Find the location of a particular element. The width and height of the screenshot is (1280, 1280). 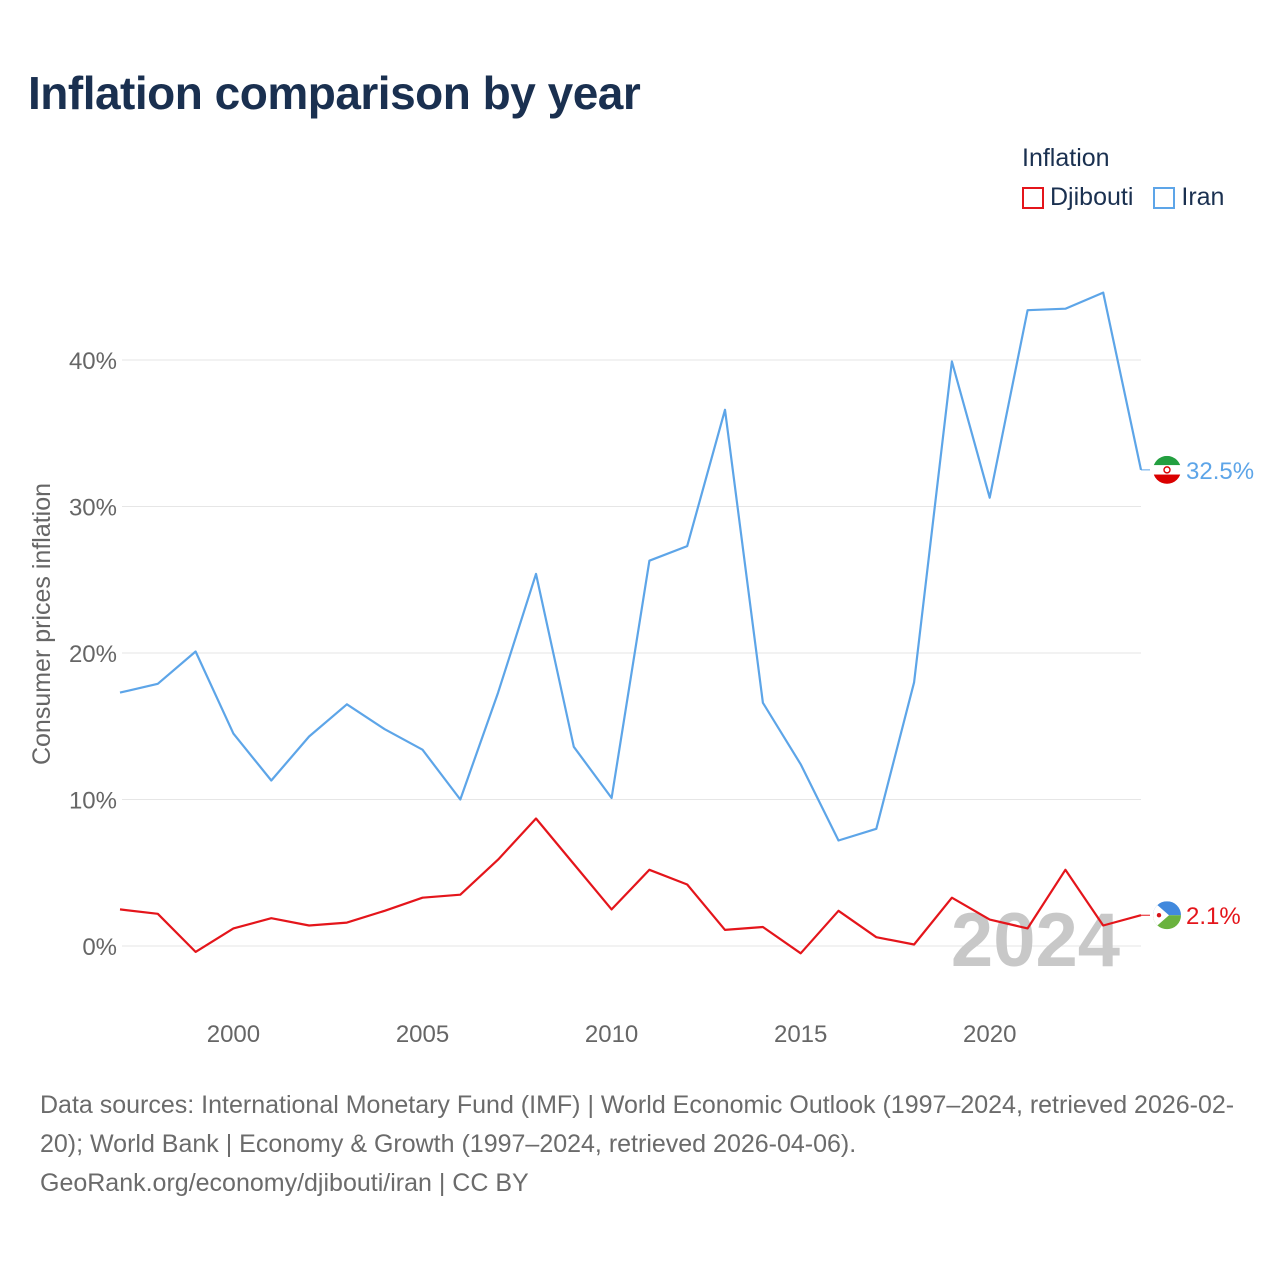

x-tick-label: 2000 is located at coordinates (233, 1034).